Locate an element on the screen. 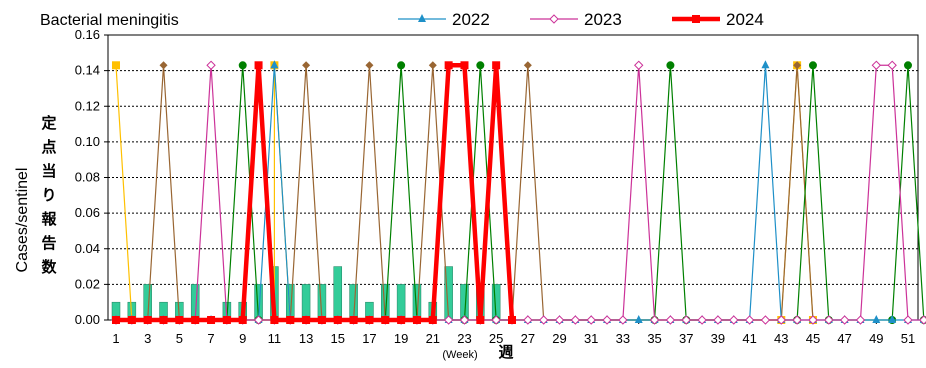 The image size is (926, 368). x-axis-label-jp: 週 is located at coordinates (505, 352).